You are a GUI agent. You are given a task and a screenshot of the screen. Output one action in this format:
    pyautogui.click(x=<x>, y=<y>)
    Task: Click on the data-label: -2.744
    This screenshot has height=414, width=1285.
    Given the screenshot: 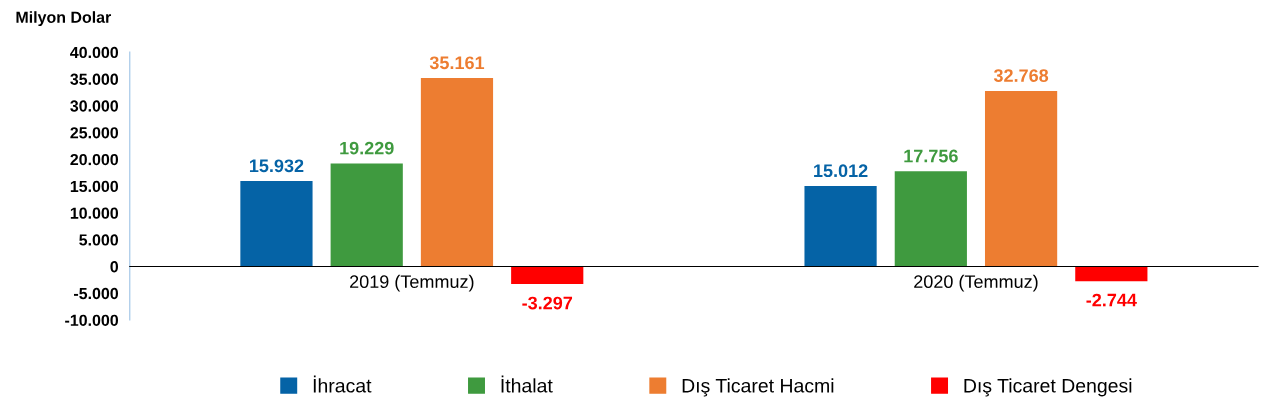 What is the action you would take?
    pyautogui.click(x=1111, y=300)
    